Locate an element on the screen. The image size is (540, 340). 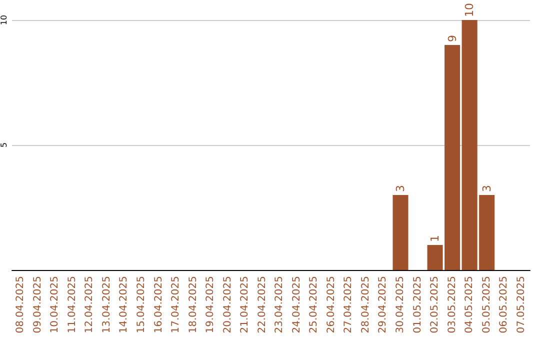
x-tick-label: 21.04.2025 is located at coordinates (245, 305).